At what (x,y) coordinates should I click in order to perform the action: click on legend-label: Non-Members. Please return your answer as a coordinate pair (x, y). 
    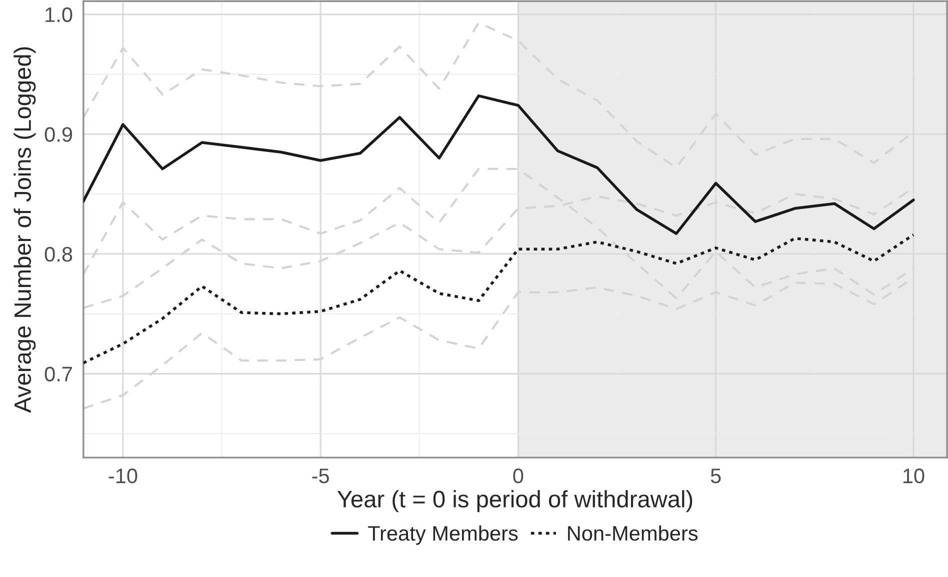
    Looking at the image, I should click on (633, 533).